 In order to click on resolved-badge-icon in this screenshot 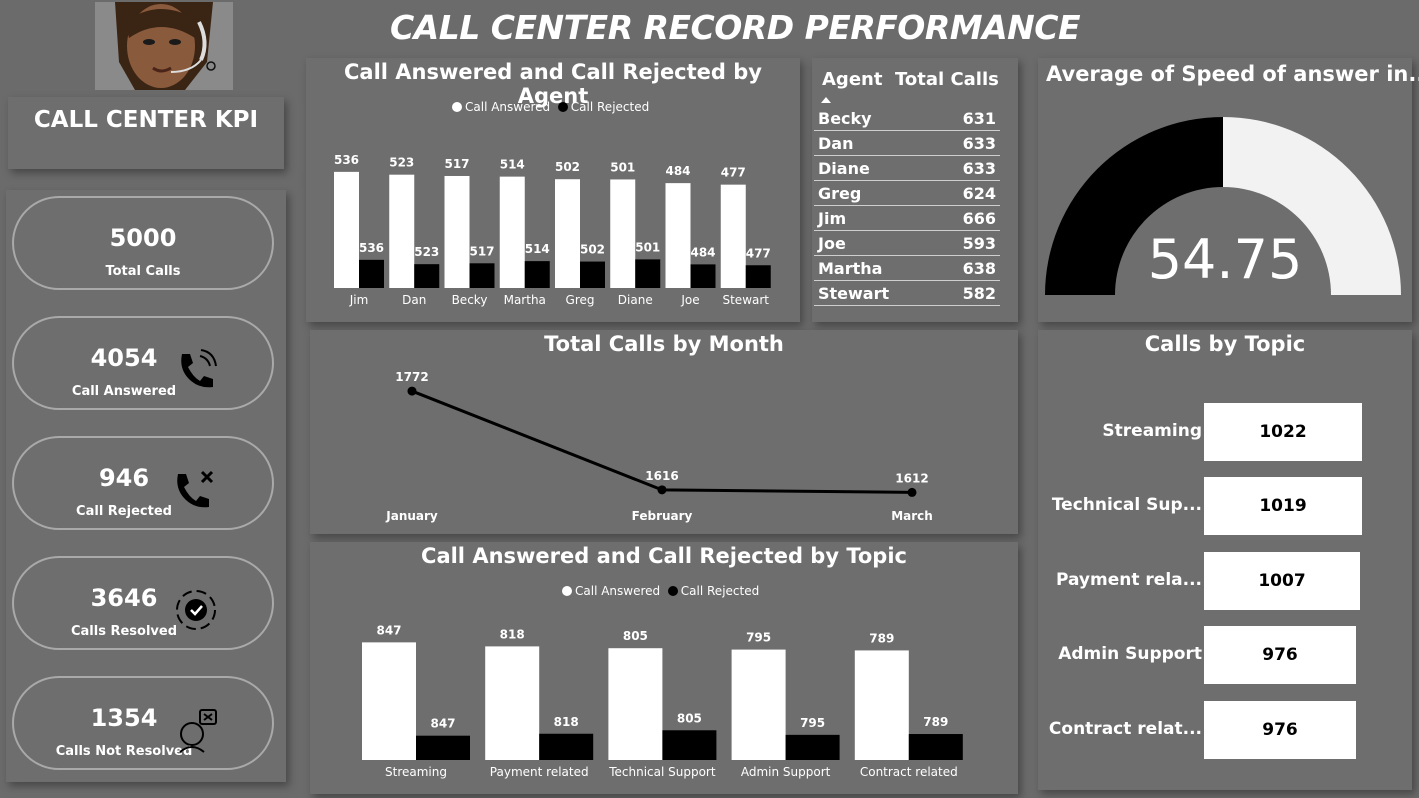, I will do `click(196, 610)`.